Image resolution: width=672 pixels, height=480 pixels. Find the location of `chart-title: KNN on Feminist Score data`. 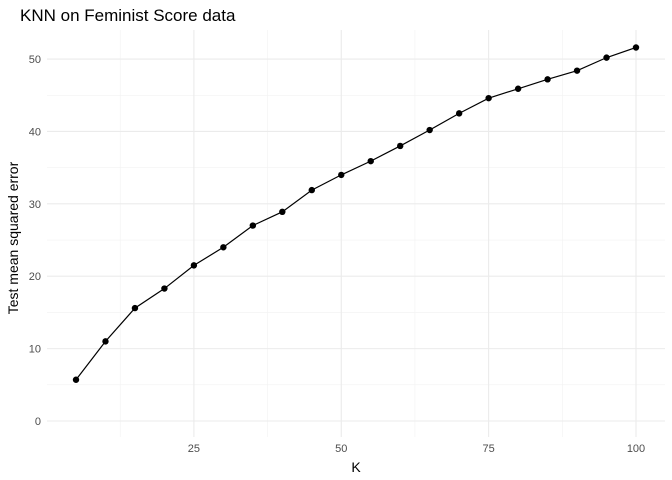

chart-title: KNN on Feminist Score data is located at coordinates (128, 15).